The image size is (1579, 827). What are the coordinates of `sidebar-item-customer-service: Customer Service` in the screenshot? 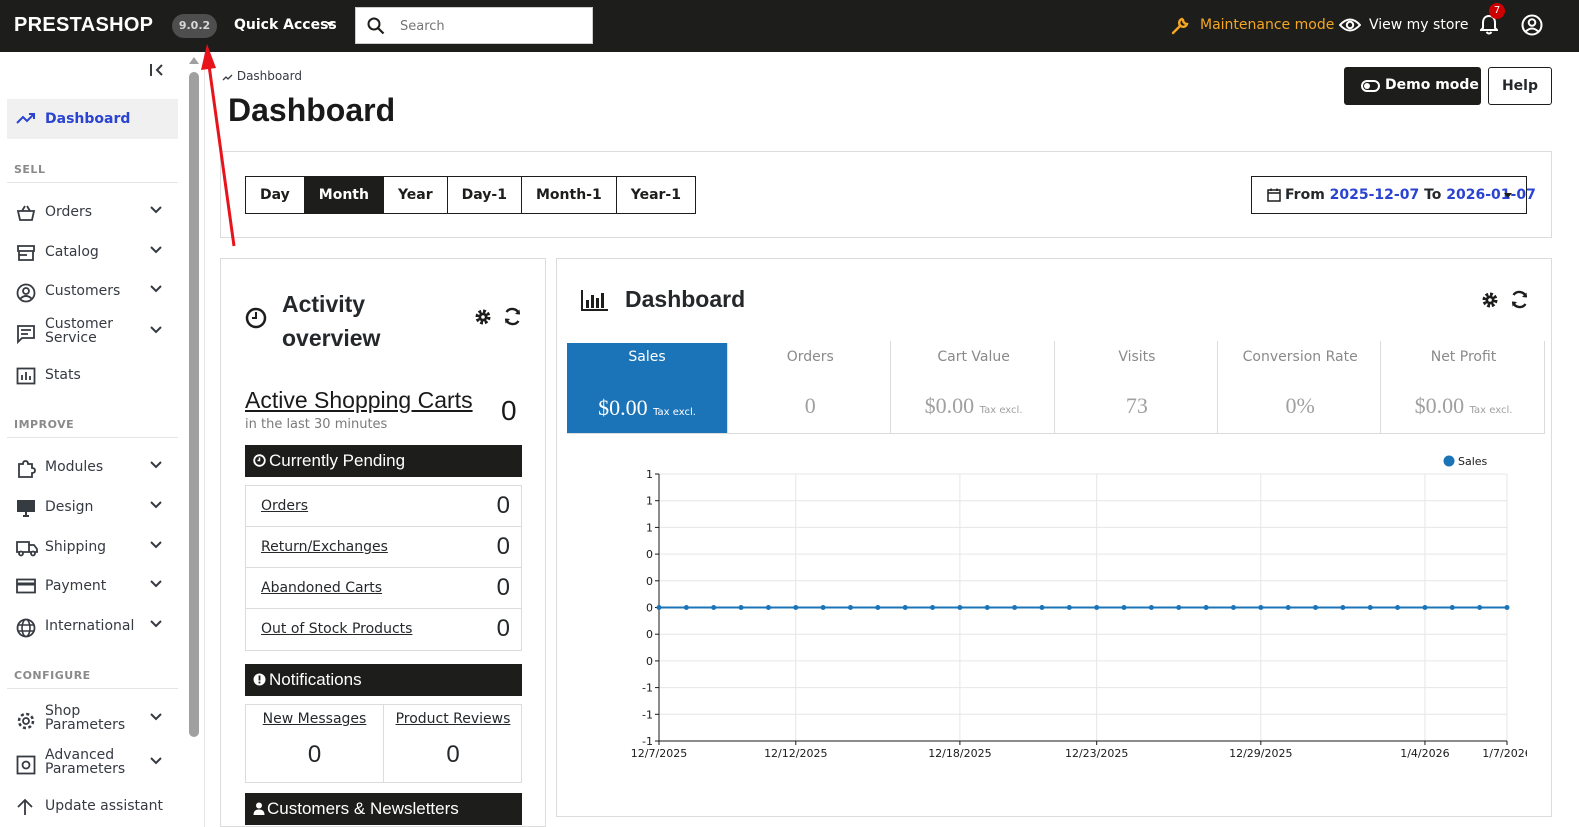 It's located at (92, 332).